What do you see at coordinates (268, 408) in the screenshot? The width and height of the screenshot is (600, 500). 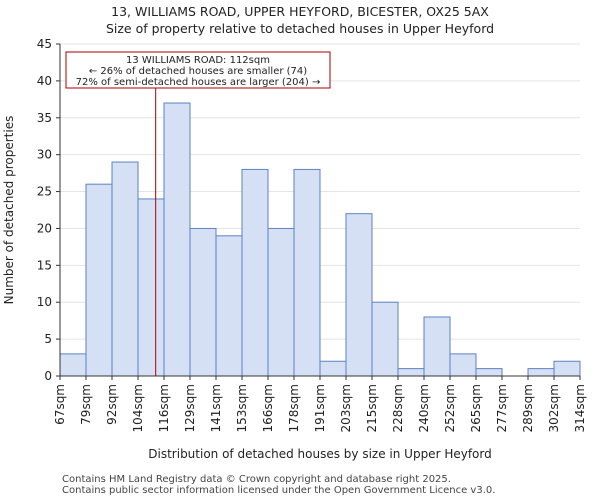 I see `x-tick-label: 166sqm` at bounding box center [268, 408].